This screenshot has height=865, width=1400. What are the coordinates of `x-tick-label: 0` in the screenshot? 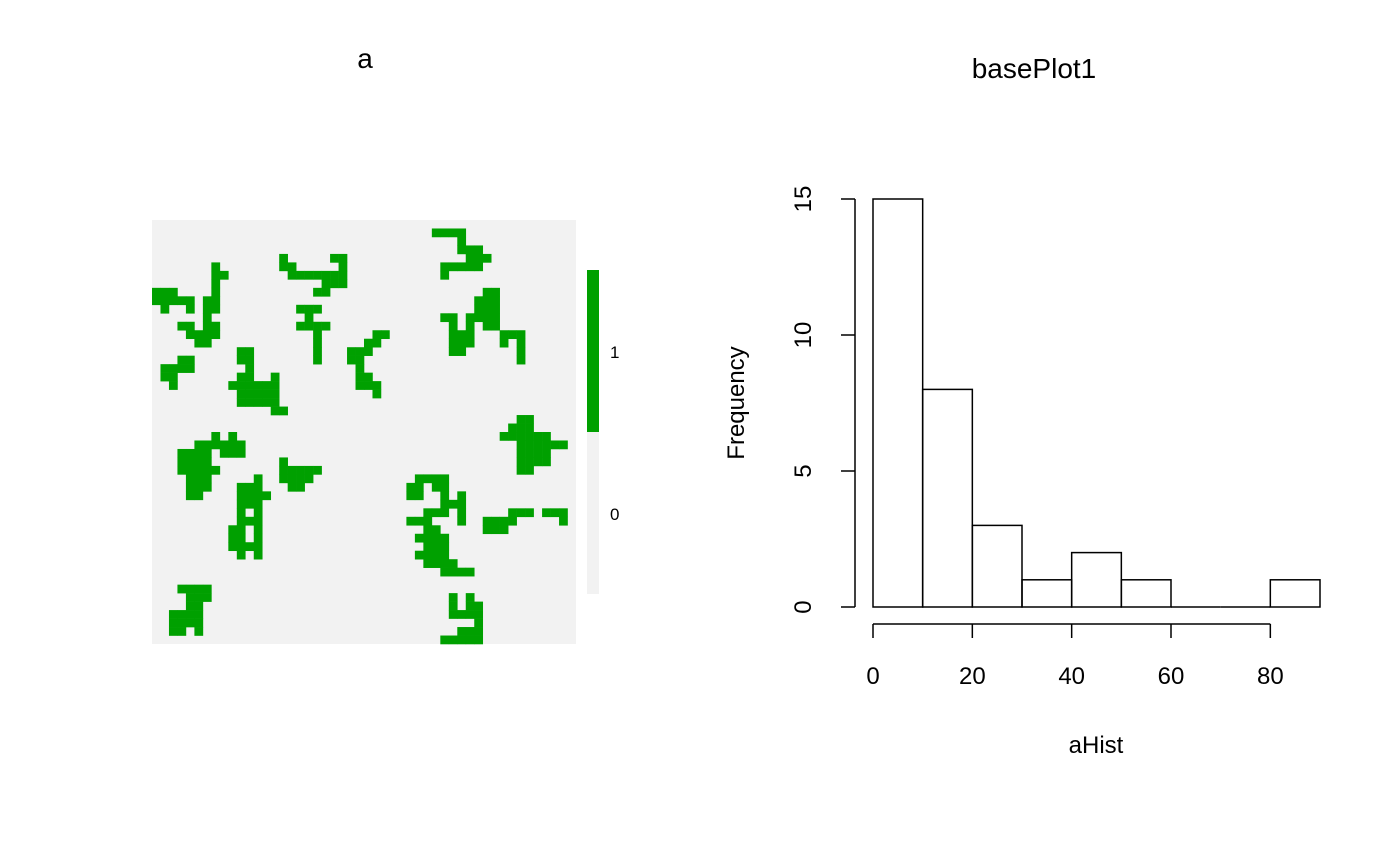 It's located at (872, 676).